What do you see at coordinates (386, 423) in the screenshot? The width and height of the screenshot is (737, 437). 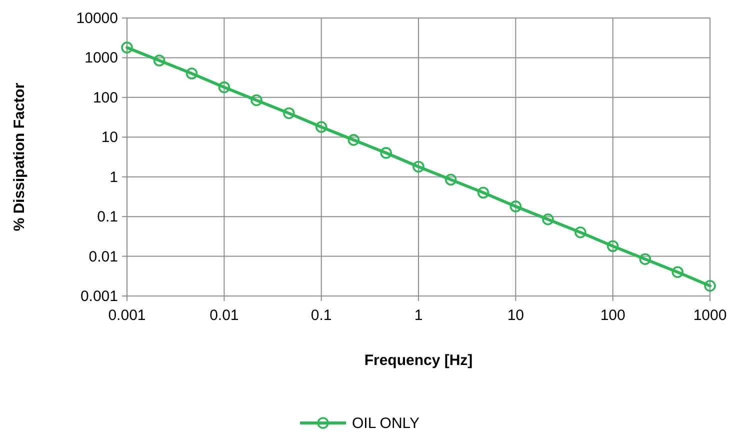 I see `legend-label: OIL ONLY` at bounding box center [386, 423].